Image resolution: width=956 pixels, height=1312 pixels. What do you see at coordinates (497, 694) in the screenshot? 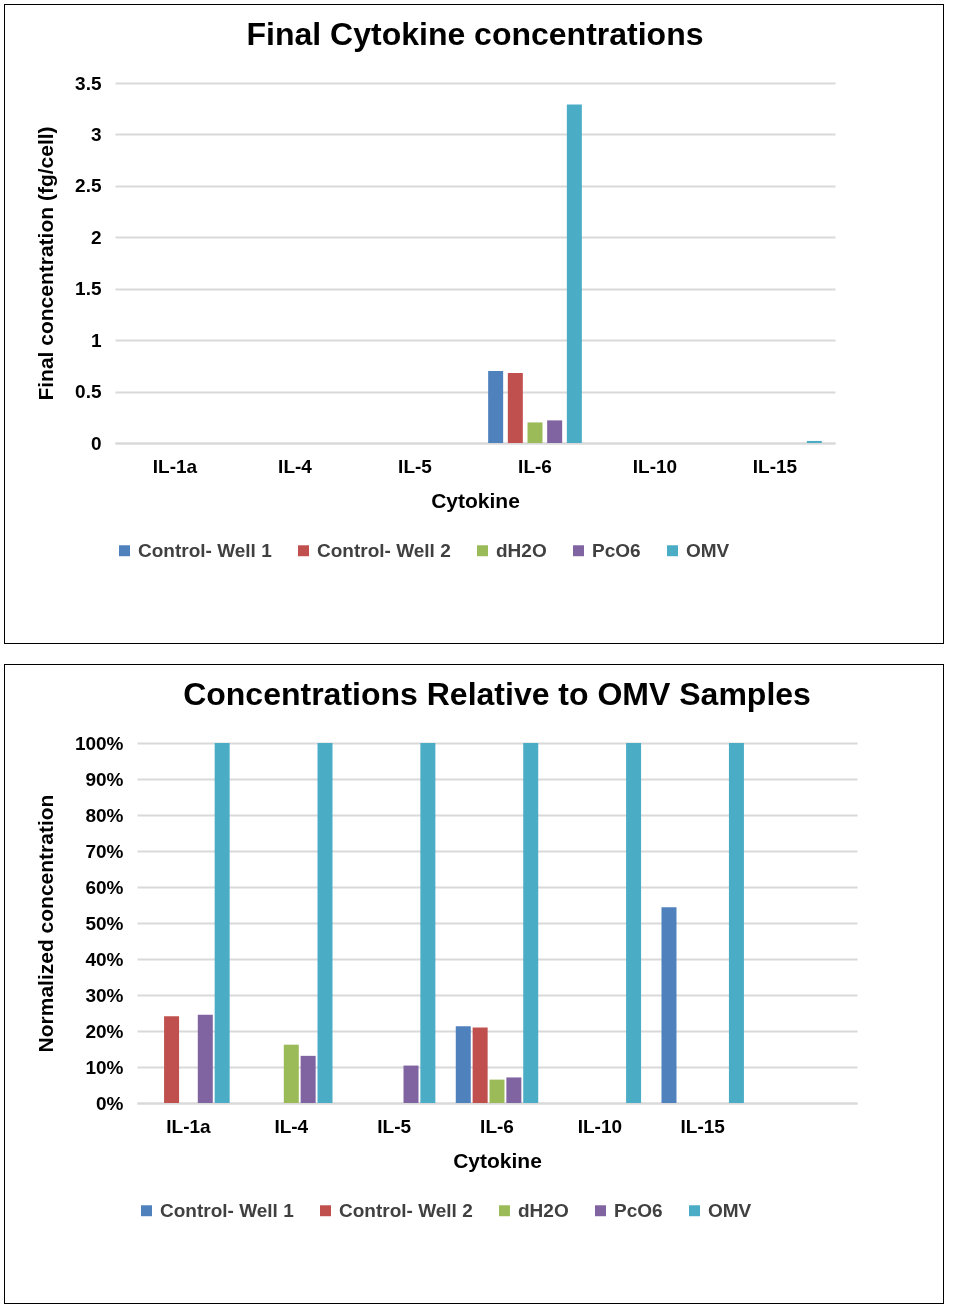
I see `chart-title: Concentrations Relative to OMV Samples` at bounding box center [497, 694].